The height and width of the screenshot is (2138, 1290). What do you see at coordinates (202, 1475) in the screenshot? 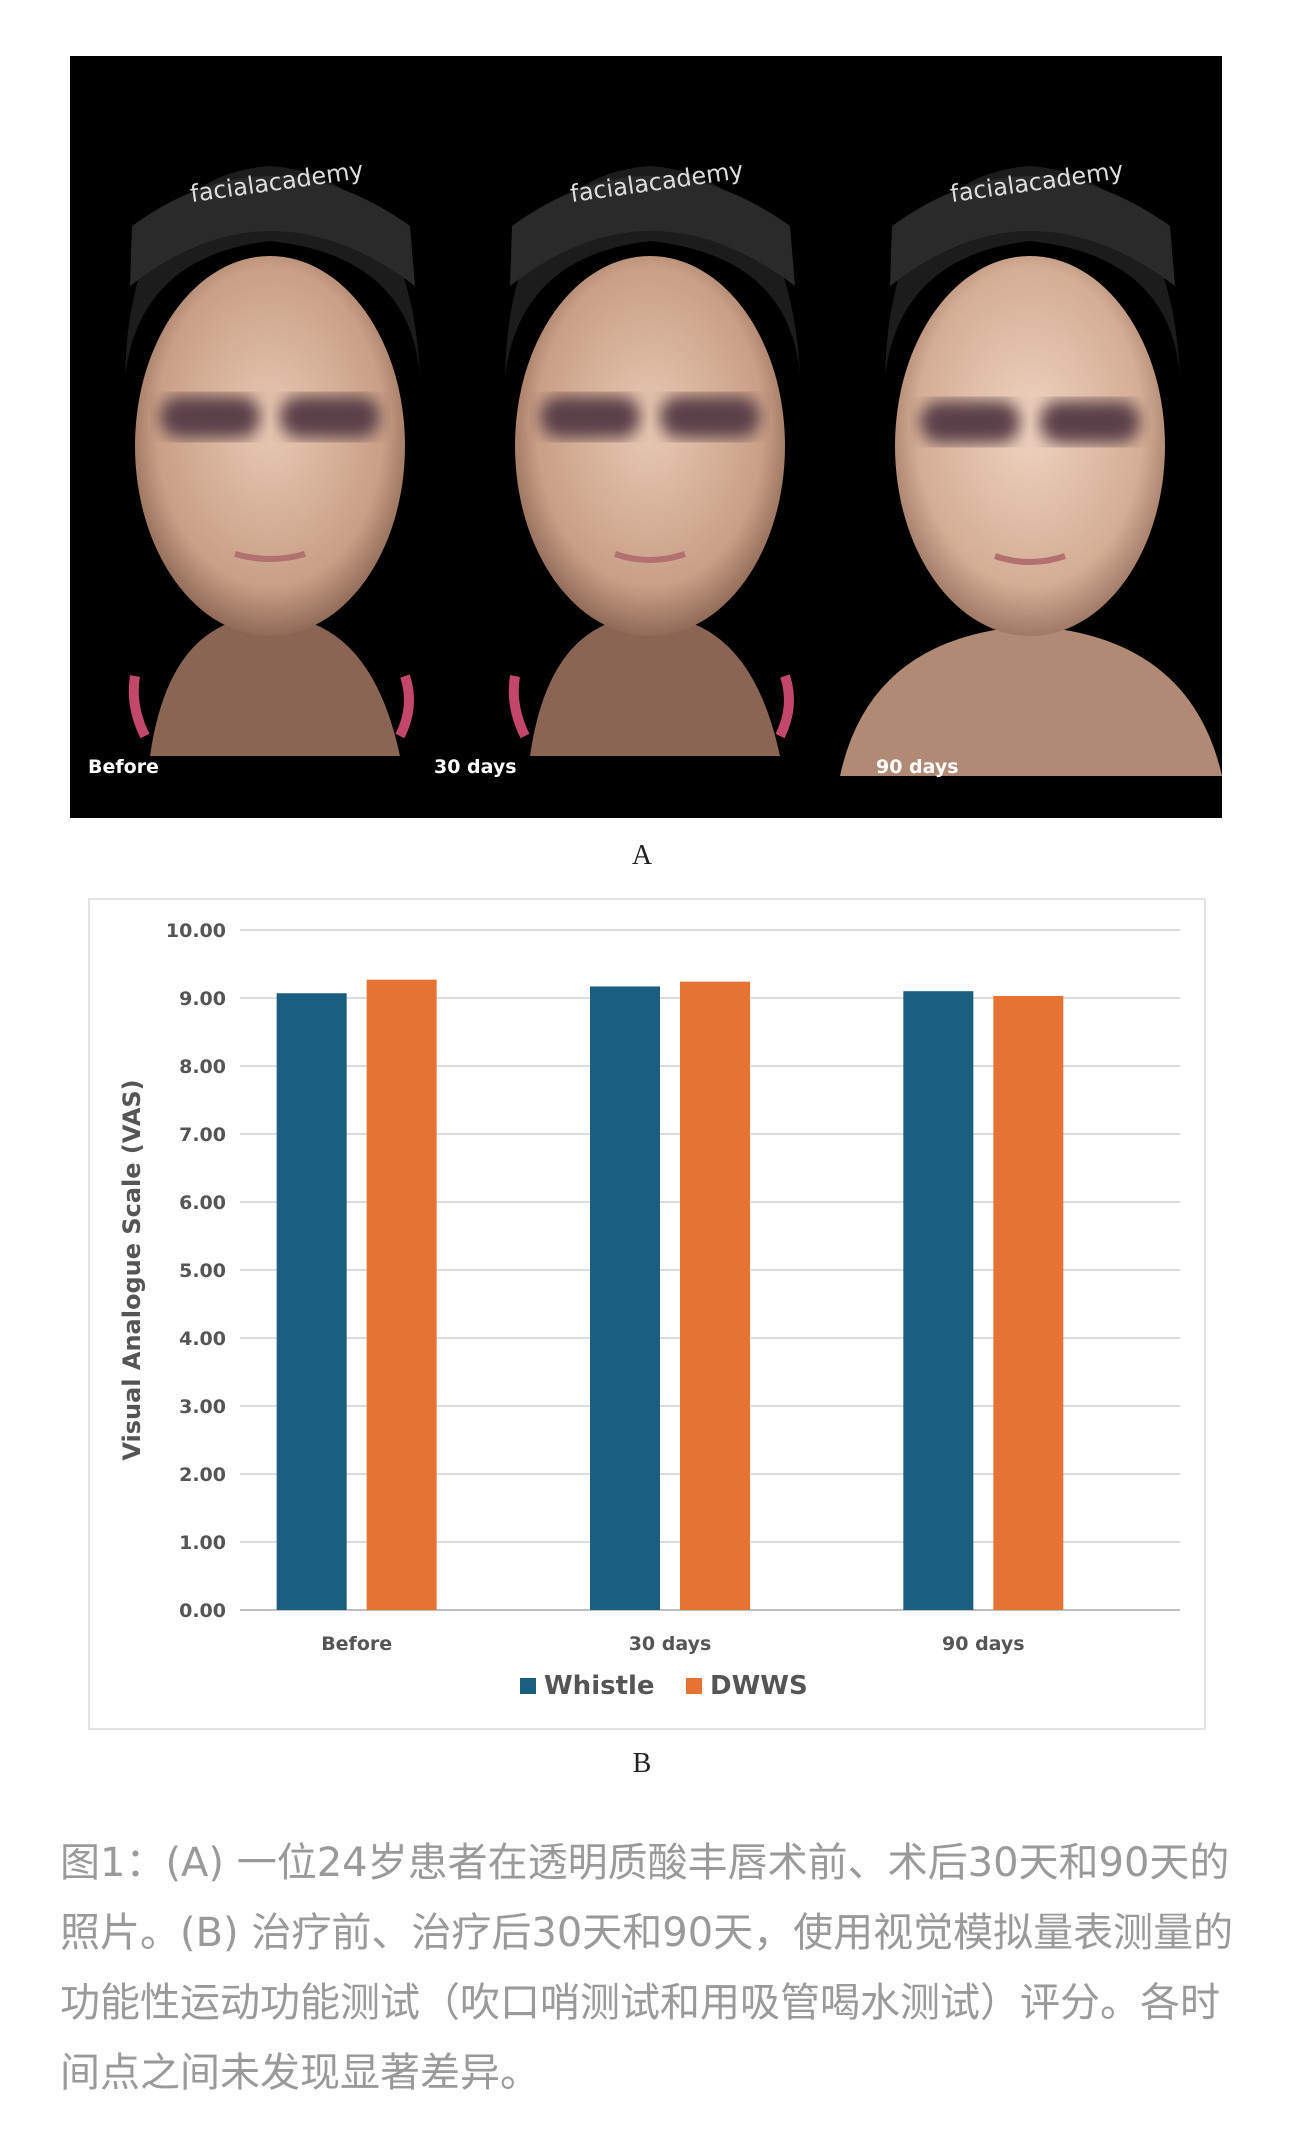
I see `y-tick-label: 2.00` at bounding box center [202, 1475].